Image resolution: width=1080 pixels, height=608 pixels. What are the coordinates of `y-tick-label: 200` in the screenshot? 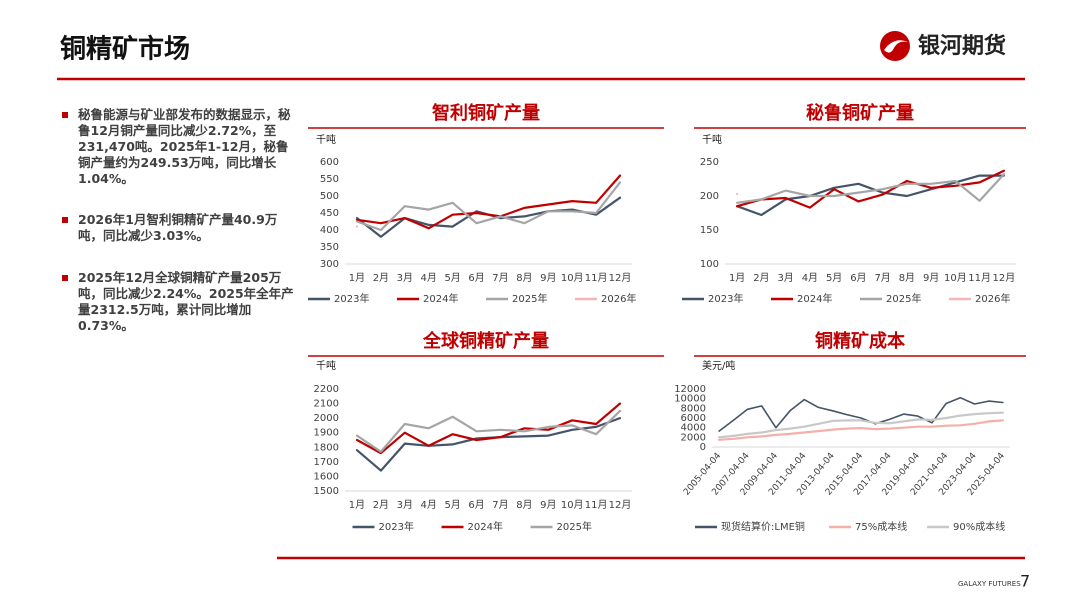 It's located at (709, 196).